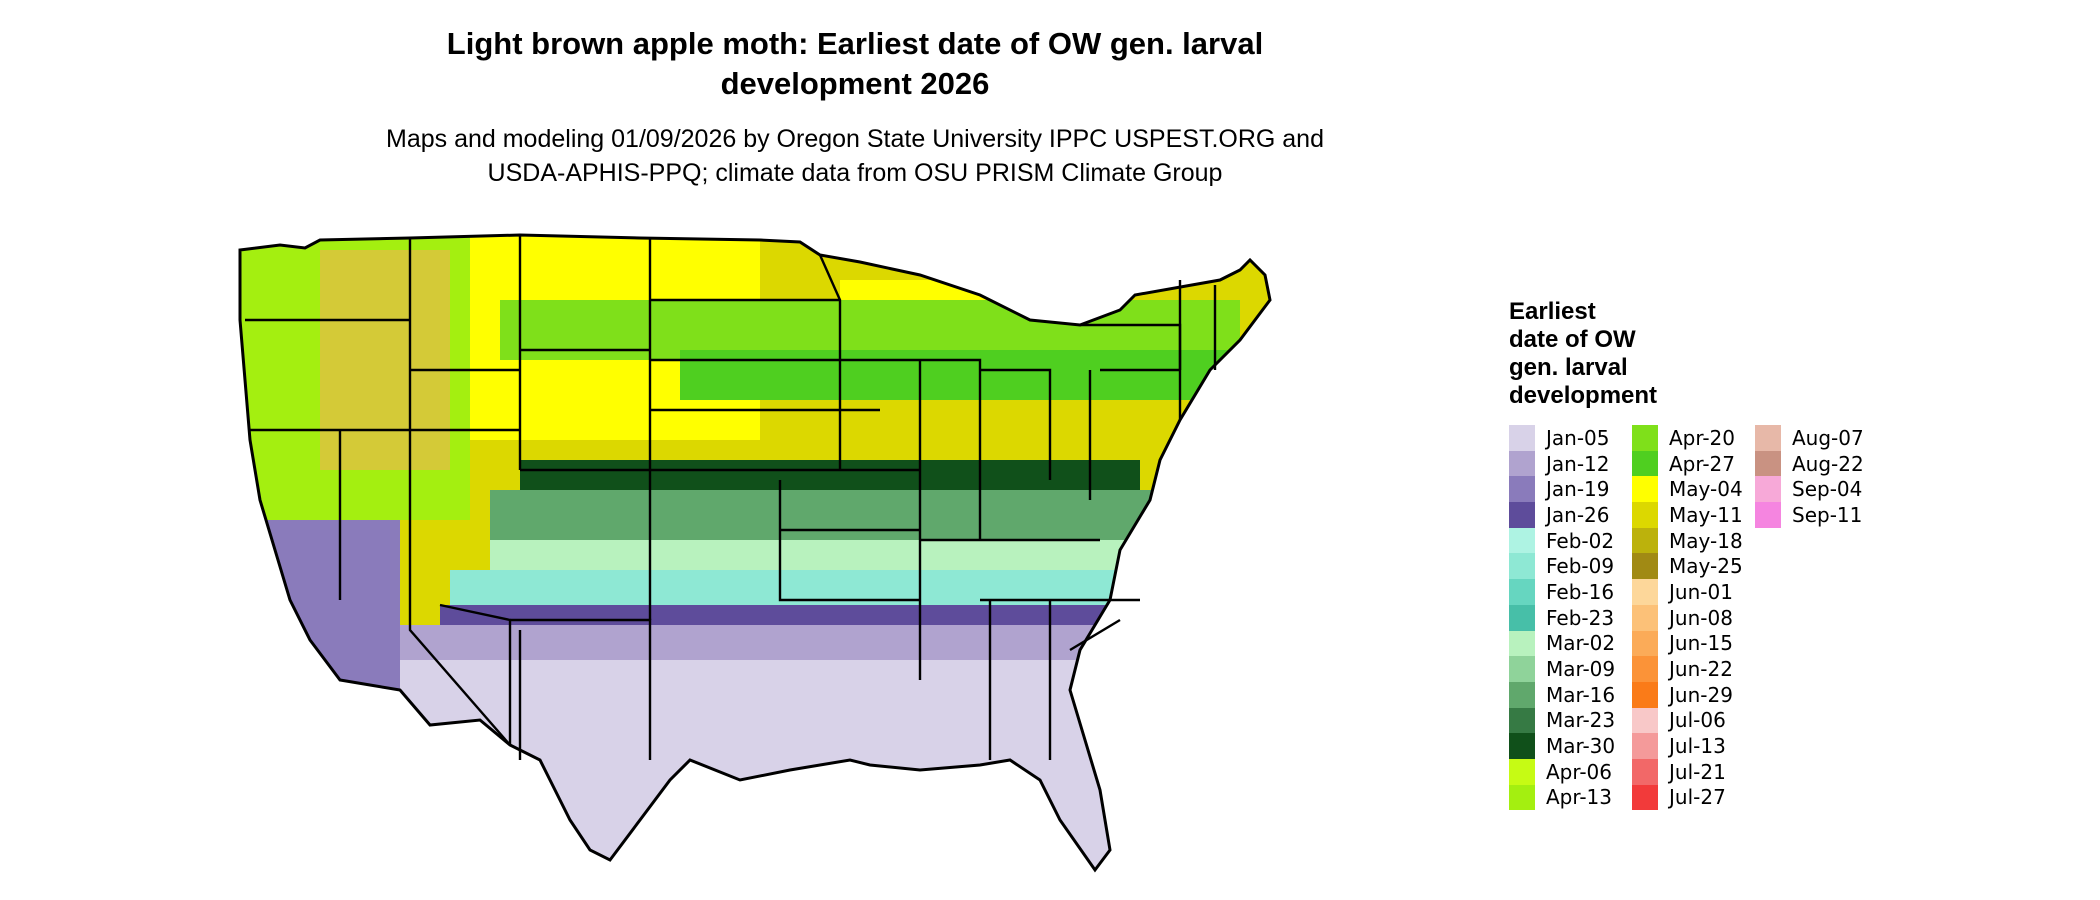  Describe the element at coordinates (320, 620) in the screenshot. I see `zone-west-coast` at that location.